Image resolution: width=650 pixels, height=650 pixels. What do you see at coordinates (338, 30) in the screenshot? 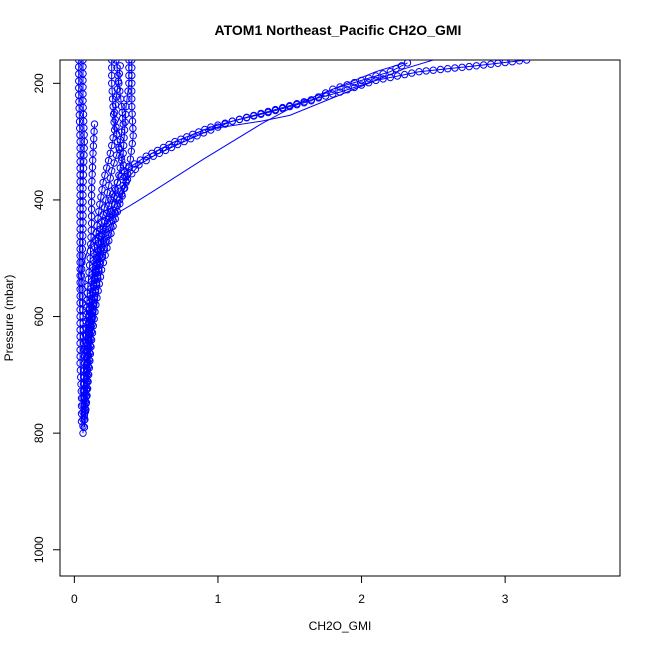
I see `chart-title: ATOM1 Northeast_Pacific CH2O_GMI` at bounding box center [338, 30].